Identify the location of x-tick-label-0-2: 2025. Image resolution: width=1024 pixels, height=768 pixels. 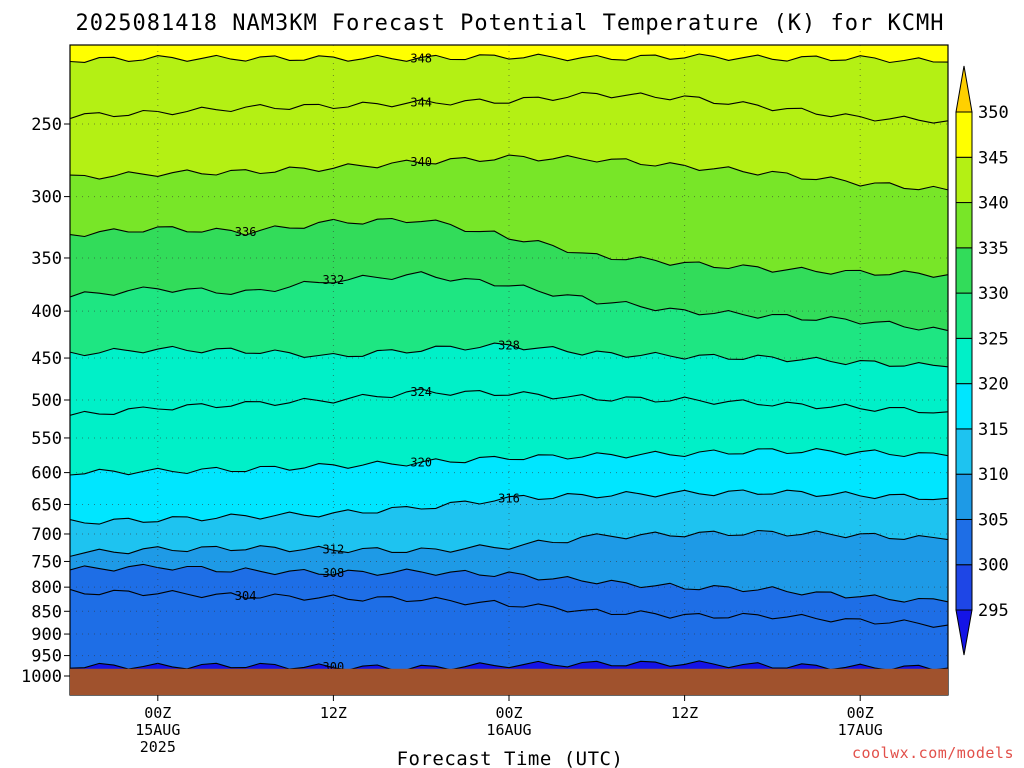
(158, 747).